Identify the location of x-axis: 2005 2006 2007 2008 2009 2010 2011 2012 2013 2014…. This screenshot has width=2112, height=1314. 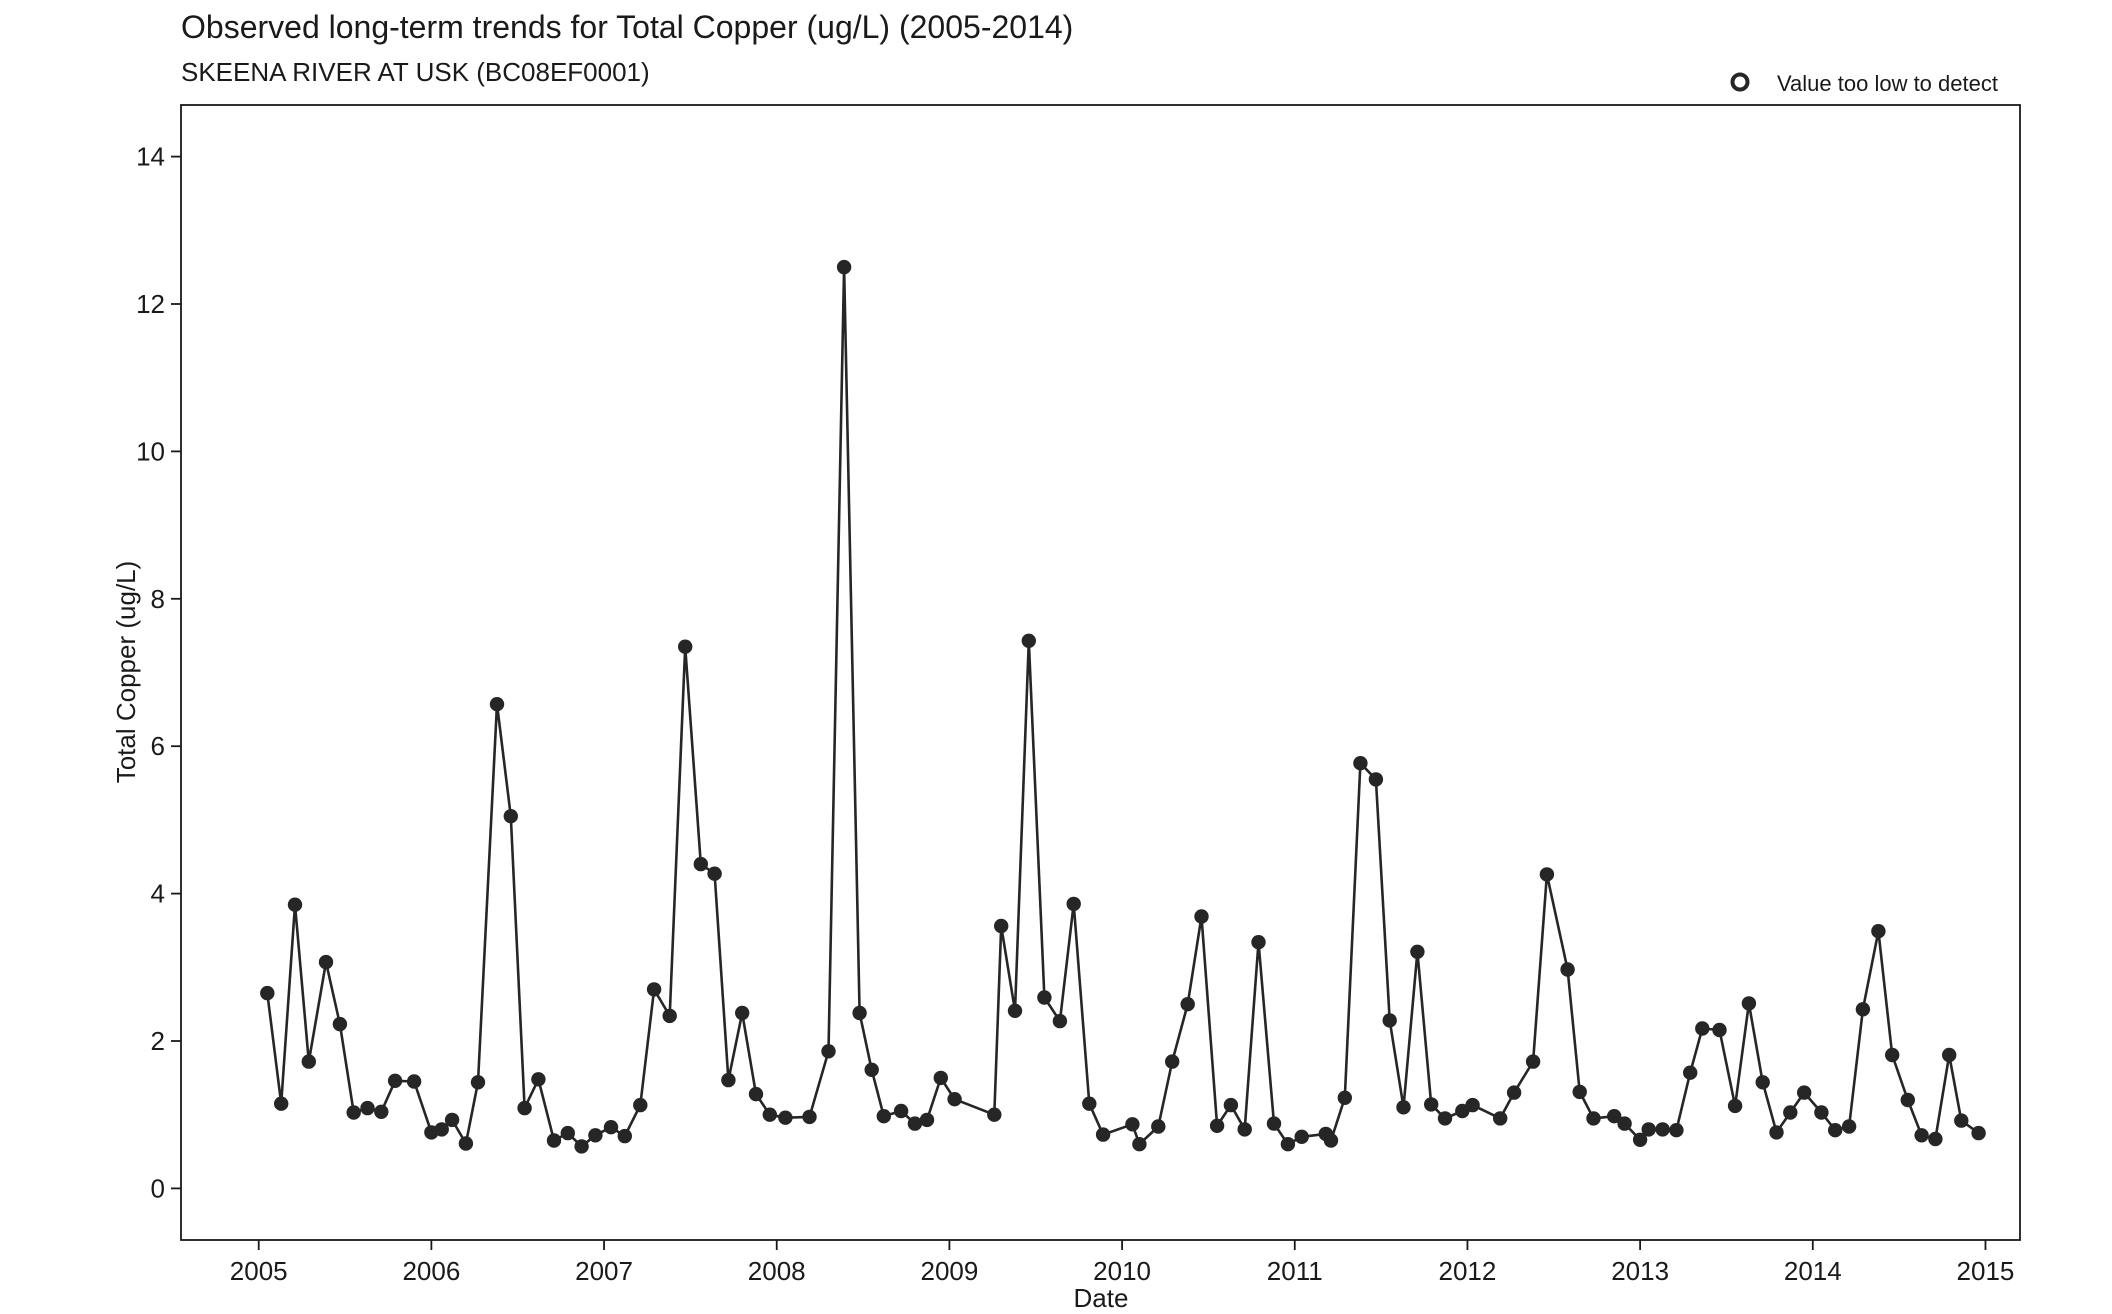
(1122, 1263).